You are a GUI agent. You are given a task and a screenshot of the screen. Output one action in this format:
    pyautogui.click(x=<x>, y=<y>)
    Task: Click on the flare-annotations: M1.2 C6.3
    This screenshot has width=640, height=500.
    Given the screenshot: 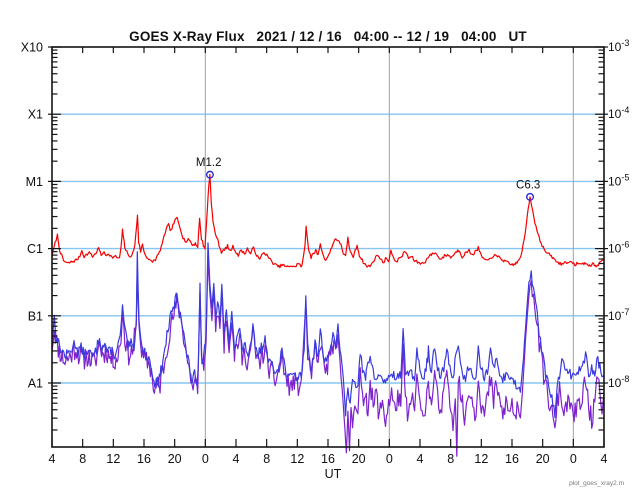 What is the action you would take?
    pyautogui.click(x=368, y=179)
    